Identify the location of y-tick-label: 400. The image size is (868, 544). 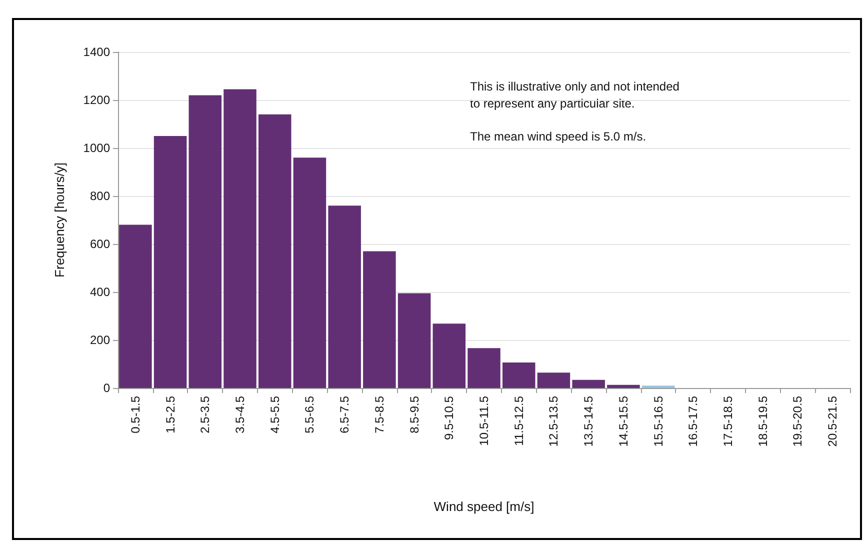
(100, 292).